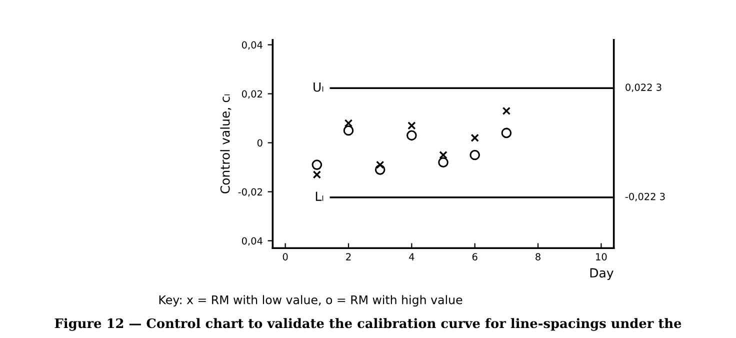 Image resolution: width=736 pixels, height=338 pixels. I want to click on caption: Figure 12 — Control chart to validate the calibration curve for line-spacings under the, so click(368, 324).